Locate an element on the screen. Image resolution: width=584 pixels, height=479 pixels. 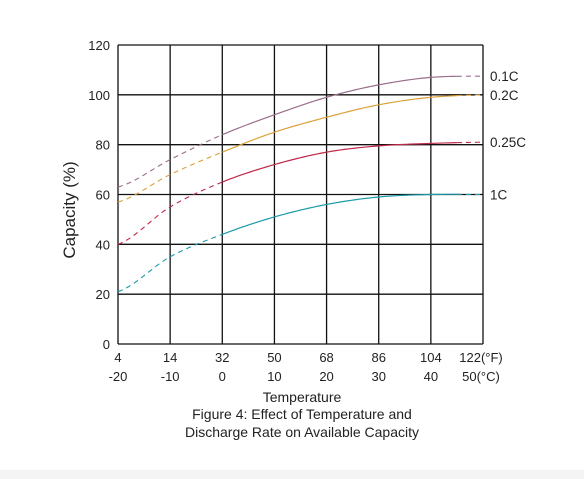
y-tick-labels: 0 20 40 60 80 100 120 is located at coordinates (99, 195).